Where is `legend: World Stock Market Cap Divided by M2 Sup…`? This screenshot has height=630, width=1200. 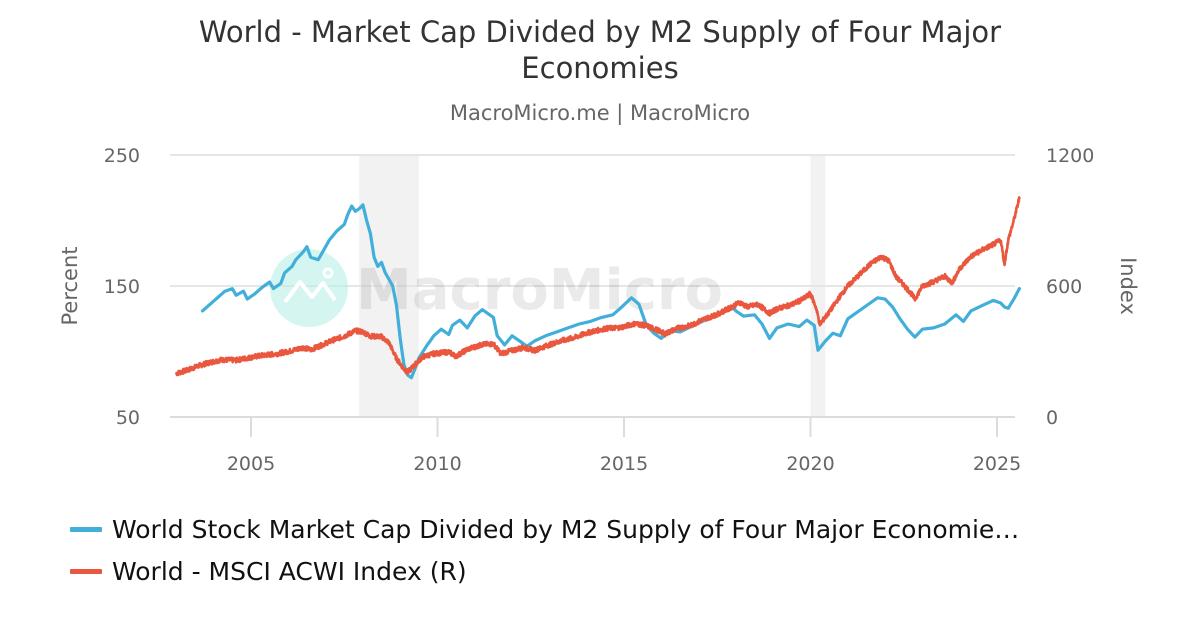 legend: World Stock Market Cap Divided by M2 Sup… is located at coordinates (544, 550).